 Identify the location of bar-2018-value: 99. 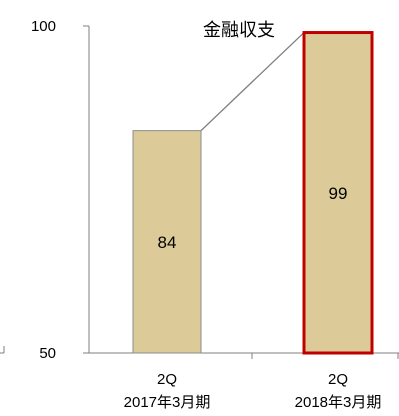
(338, 193).